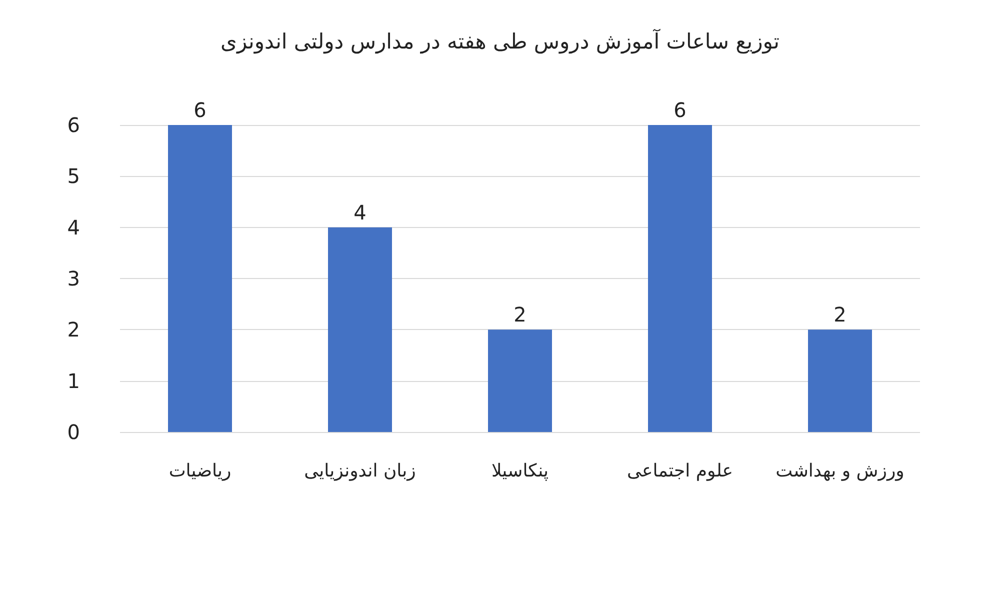  I want to click on y-tick-label: 0, so click(73, 432).